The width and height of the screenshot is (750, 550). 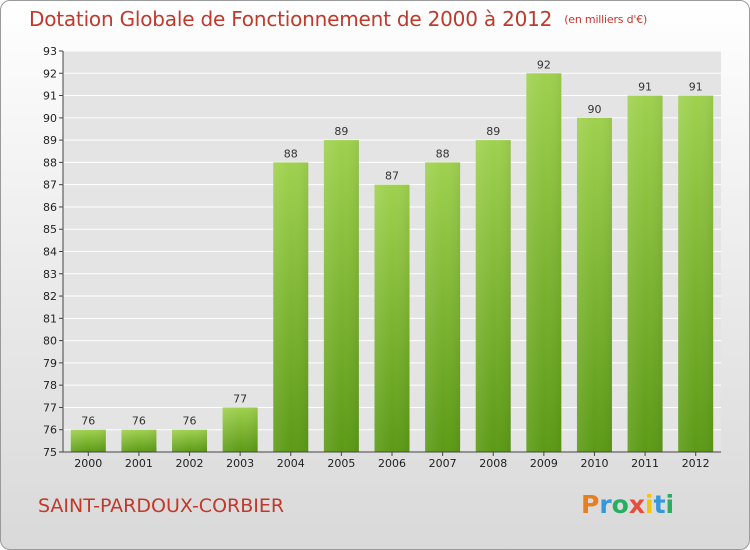 I want to click on commune-name: SAINT-PARDOUX-CORBIER, so click(x=161, y=506).